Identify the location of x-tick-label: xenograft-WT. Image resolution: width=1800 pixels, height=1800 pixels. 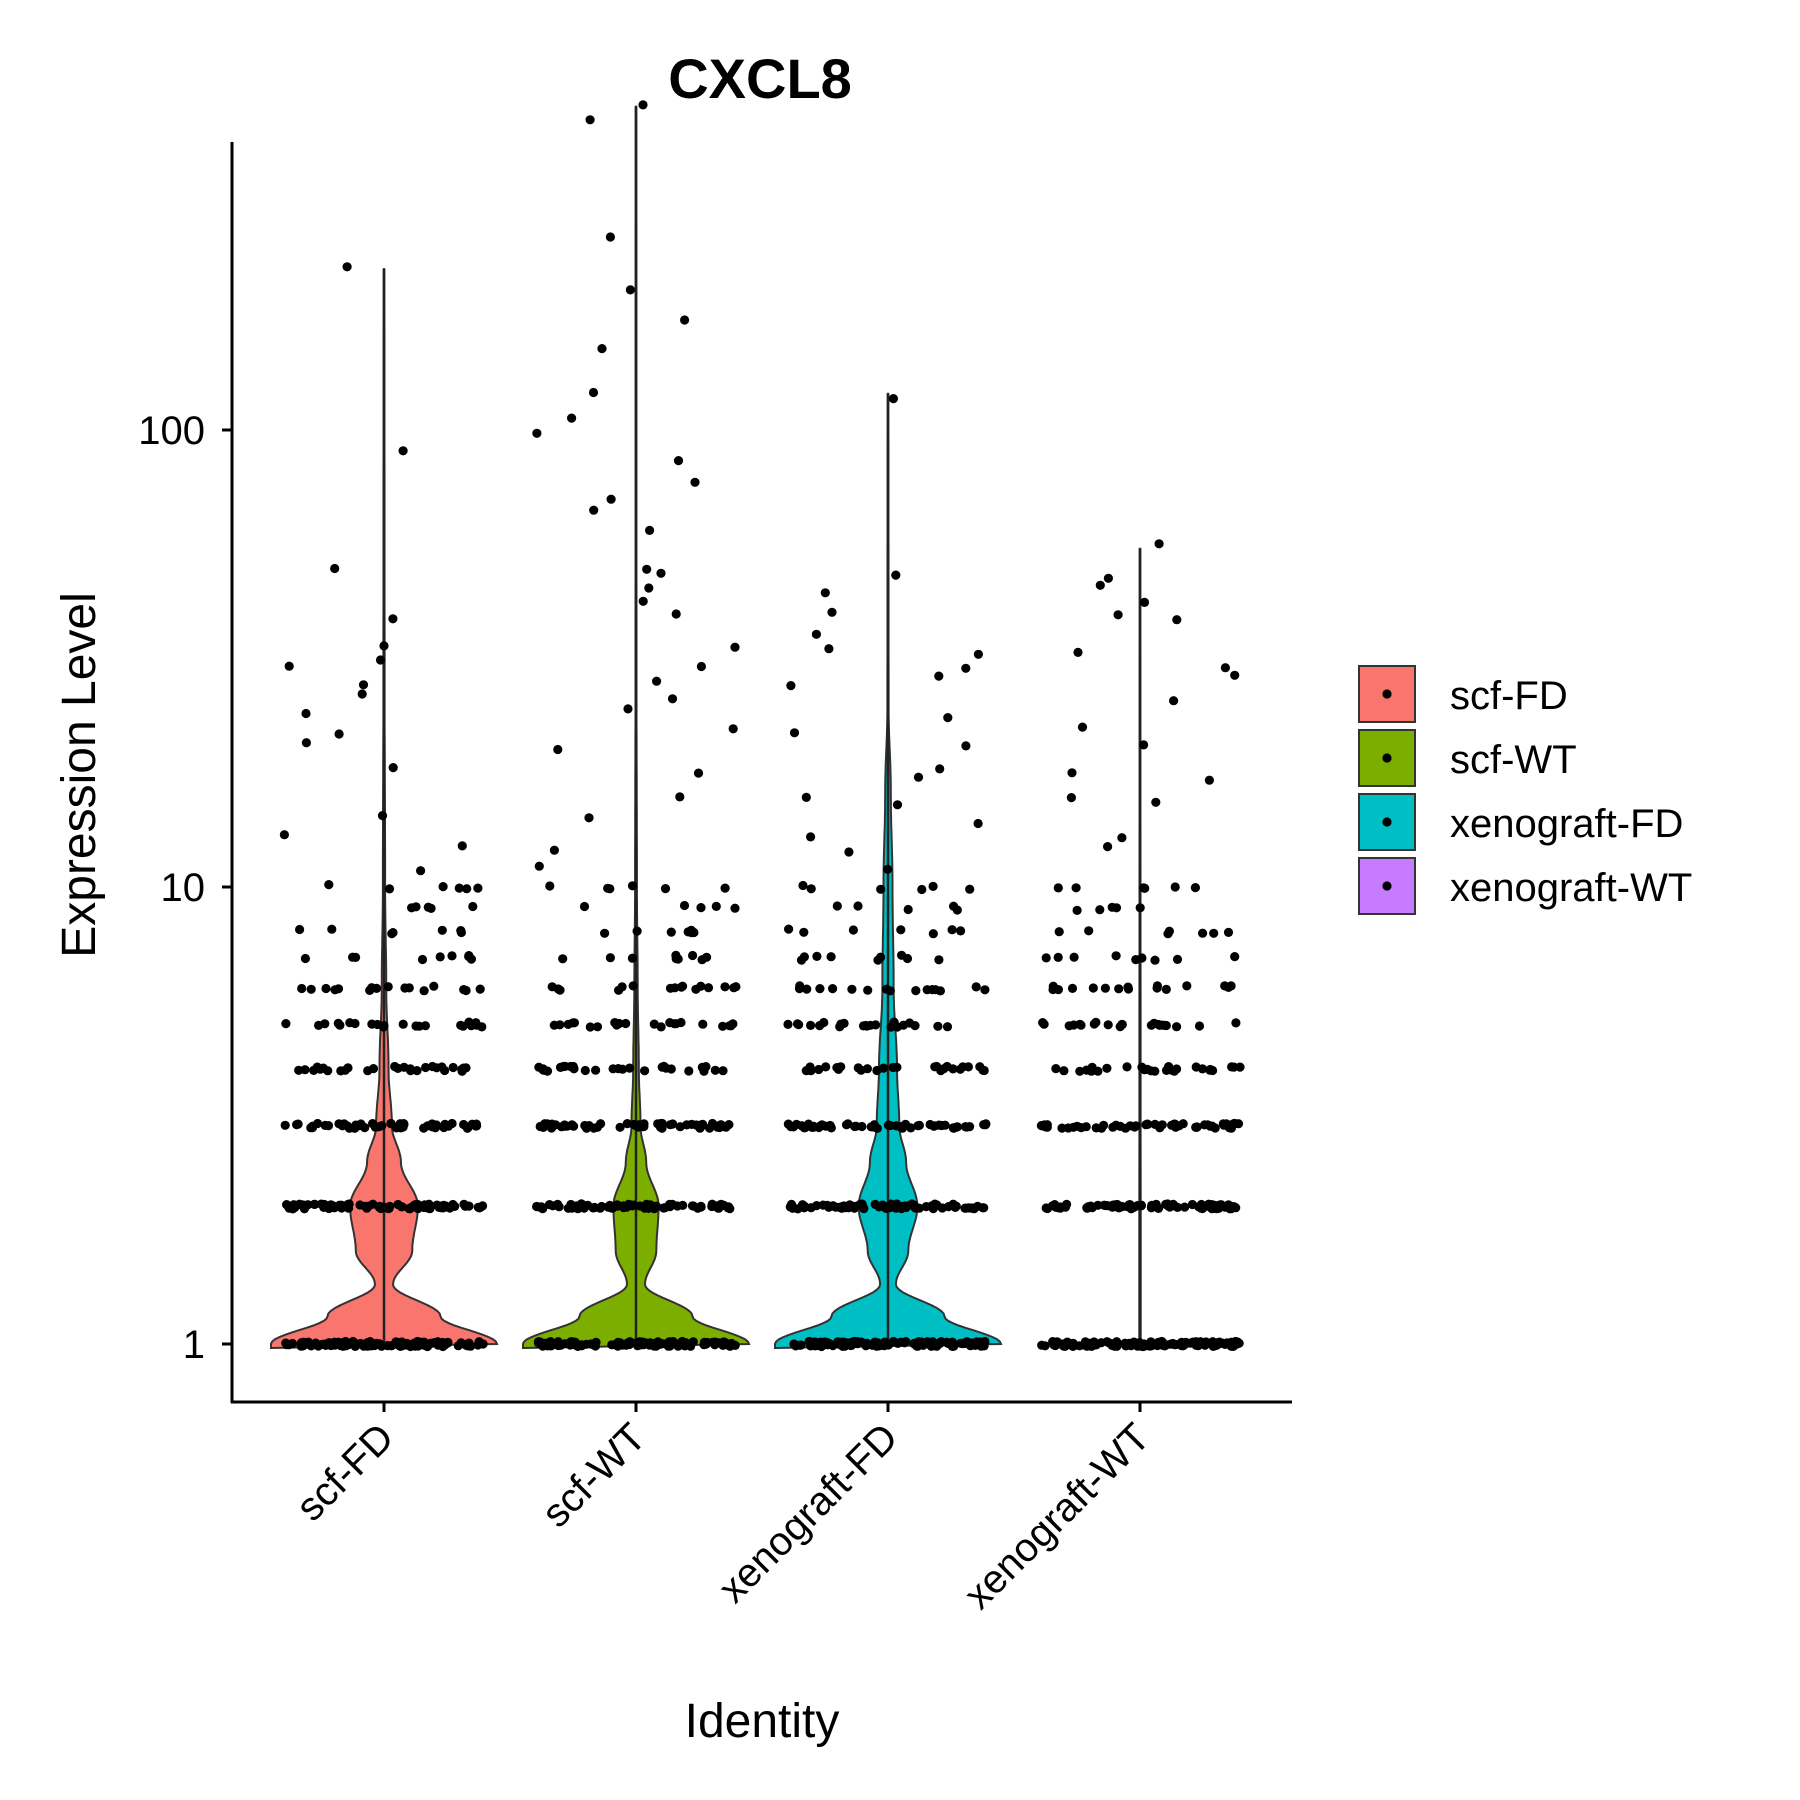
(1057, 1516).